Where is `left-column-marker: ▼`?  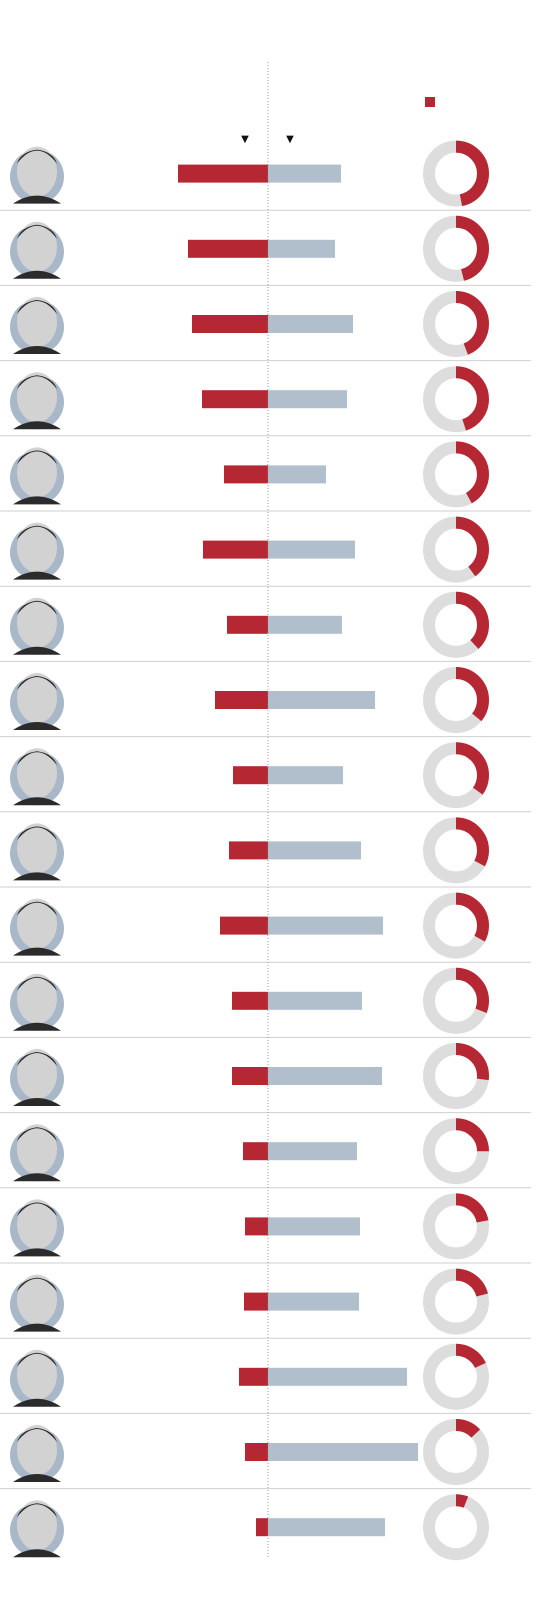 left-column-marker: ▼ is located at coordinates (245, 139).